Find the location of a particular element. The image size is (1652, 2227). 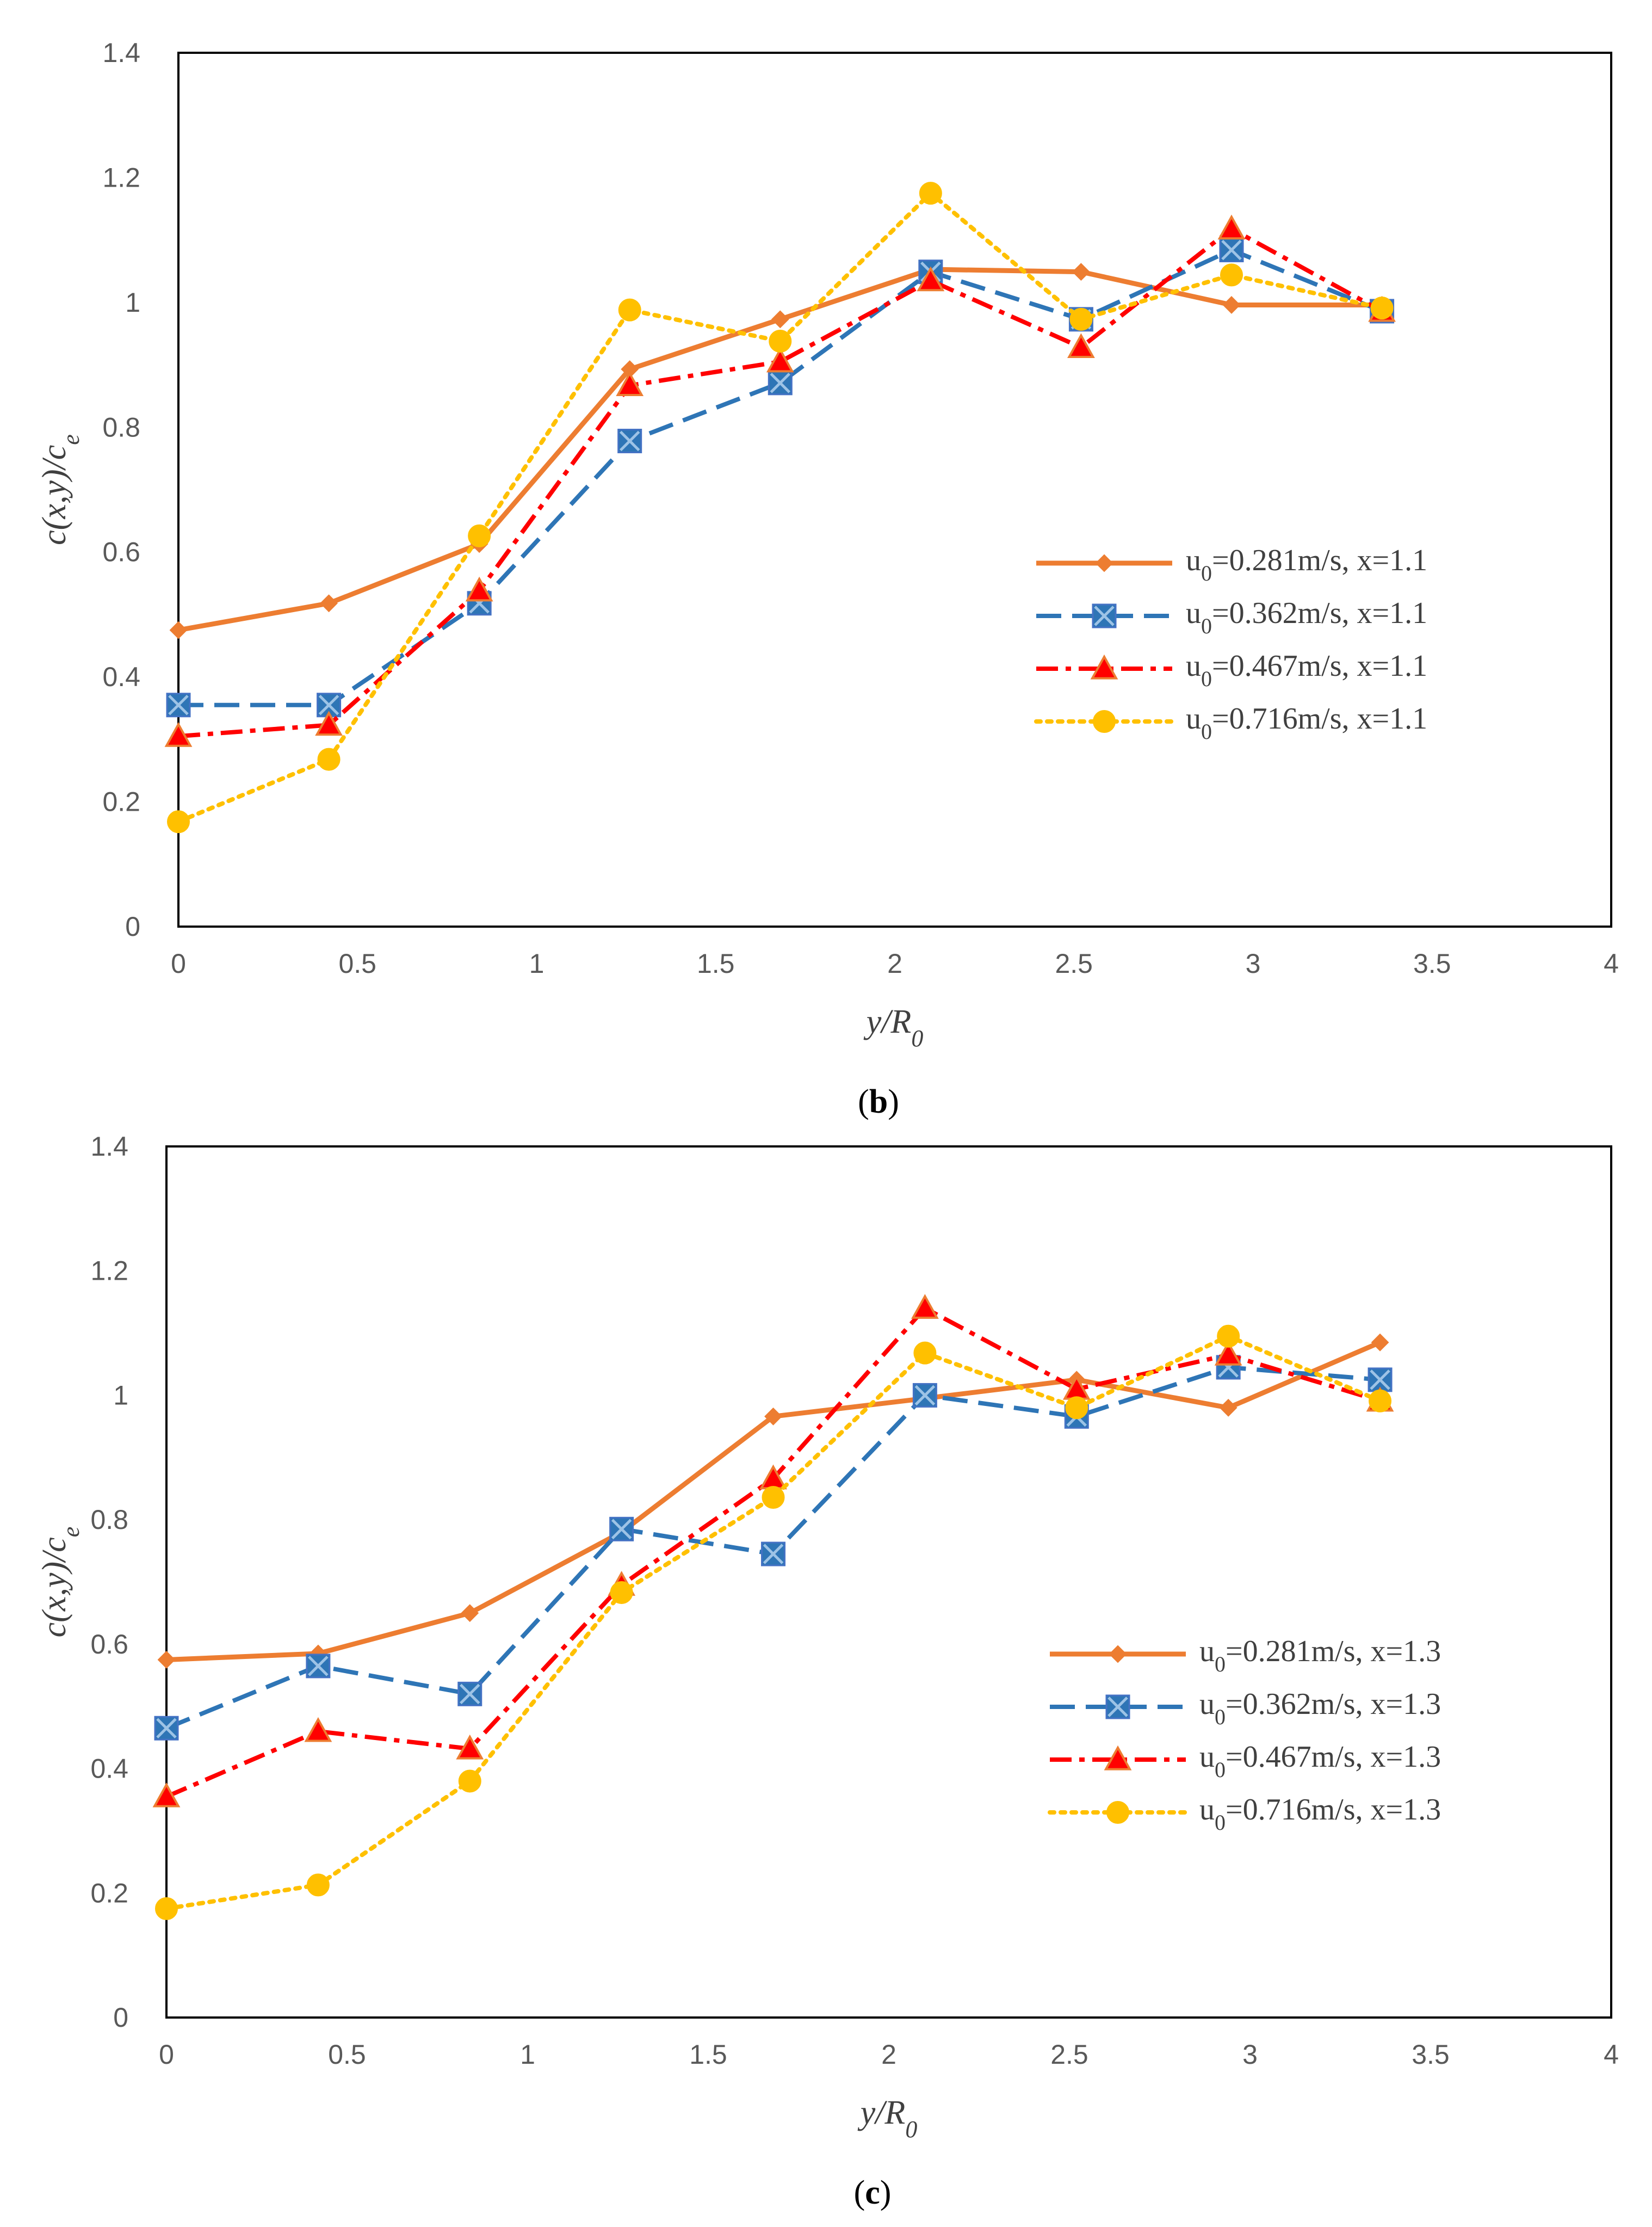

panel-label: (c) is located at coordinates (873, 2192).